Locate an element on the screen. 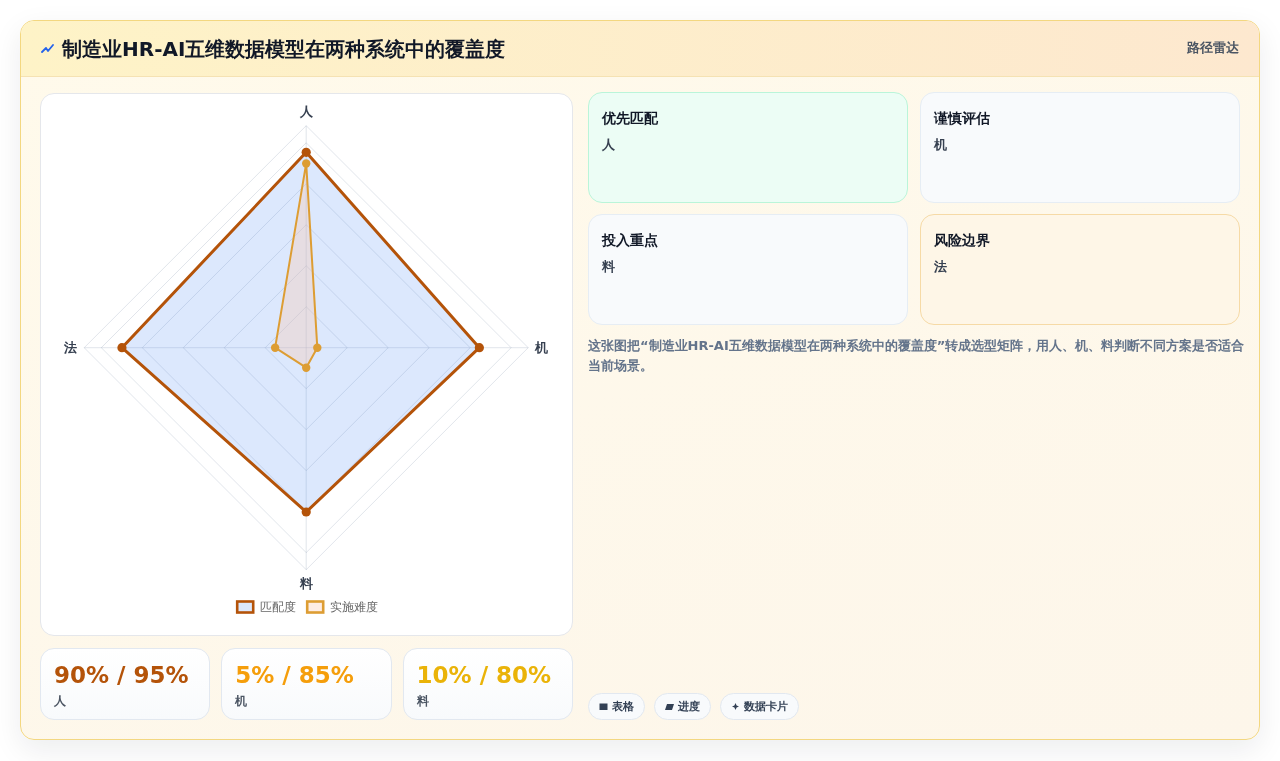  card: 谨慎评估 机 is located at coordinates (1080, 147).